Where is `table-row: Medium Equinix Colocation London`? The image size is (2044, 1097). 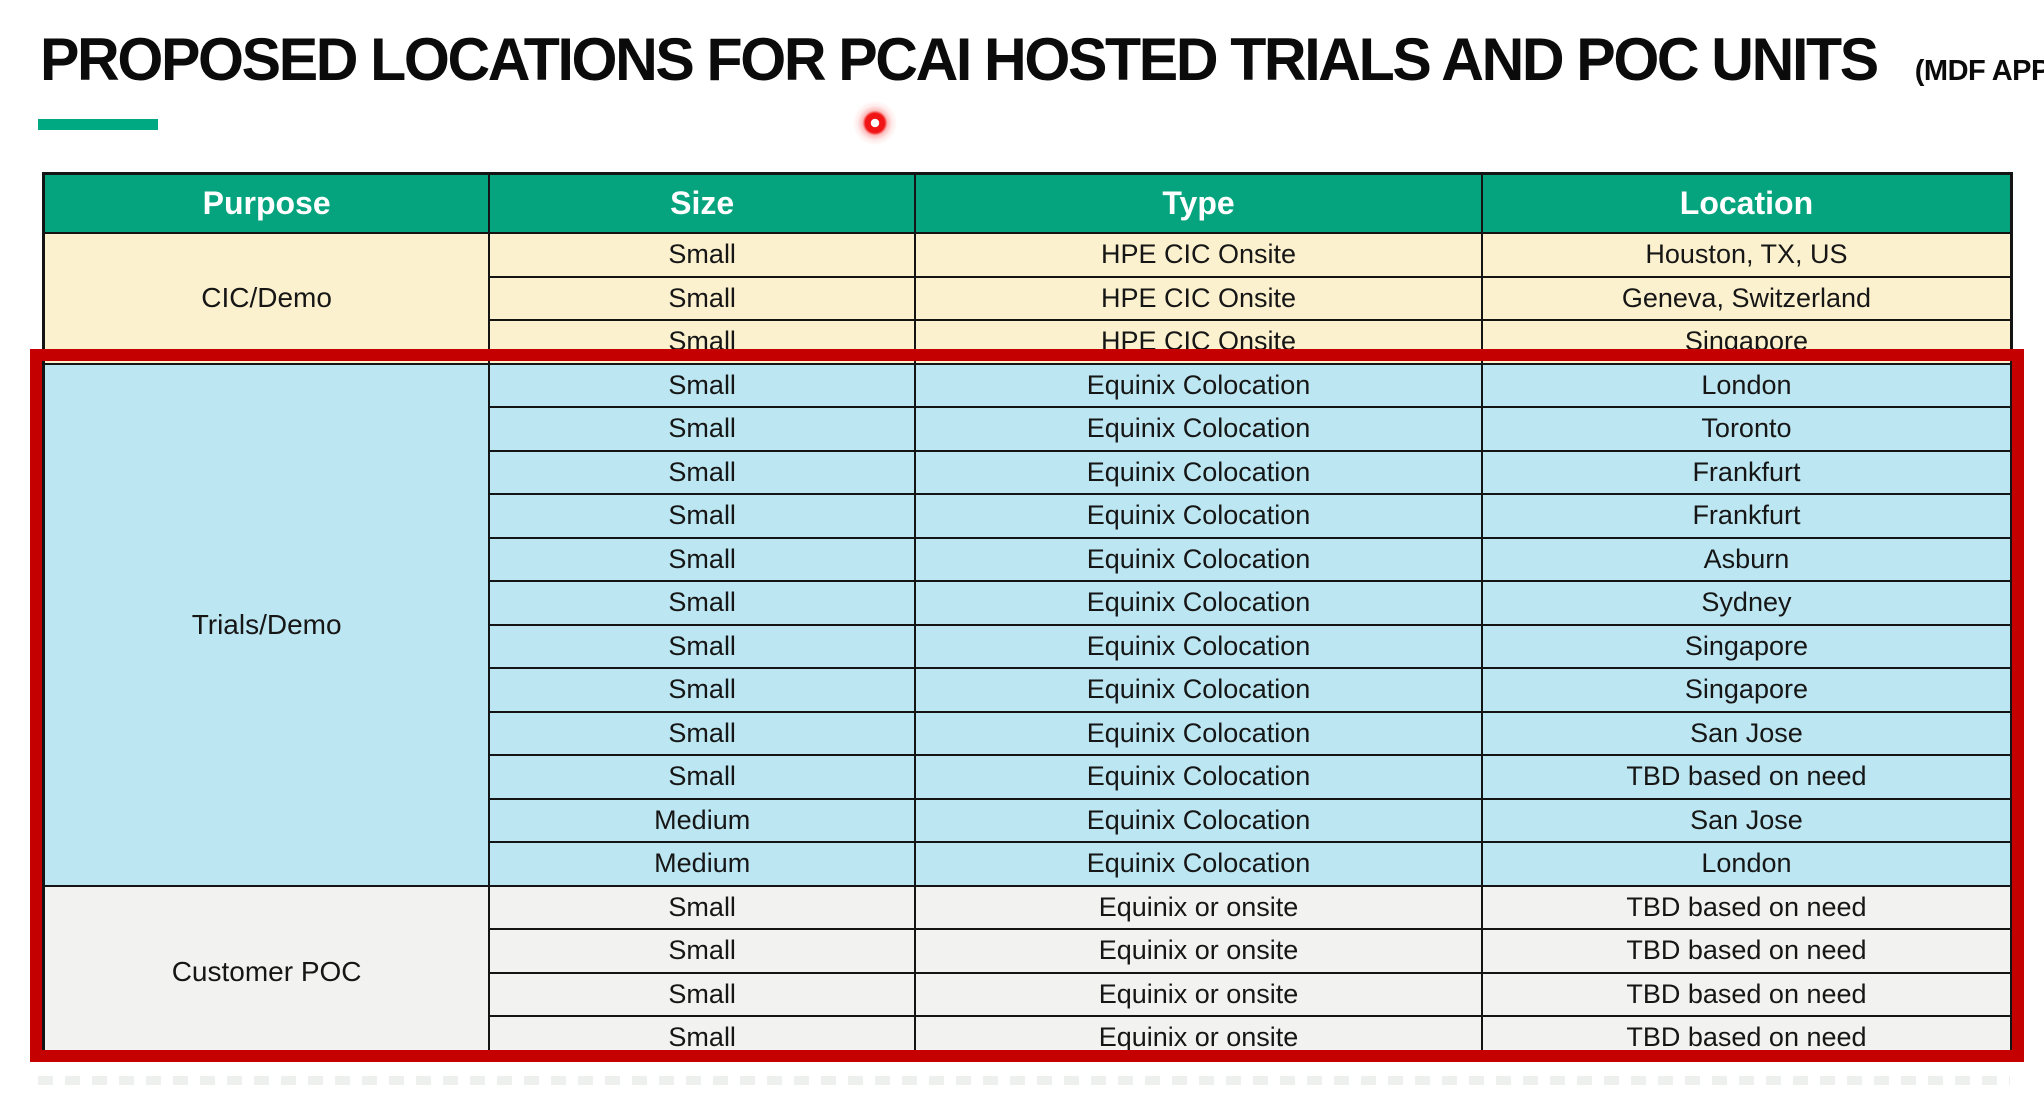
table-row: Medium Equinix Colocation London is located at coordinates (1028, 864).